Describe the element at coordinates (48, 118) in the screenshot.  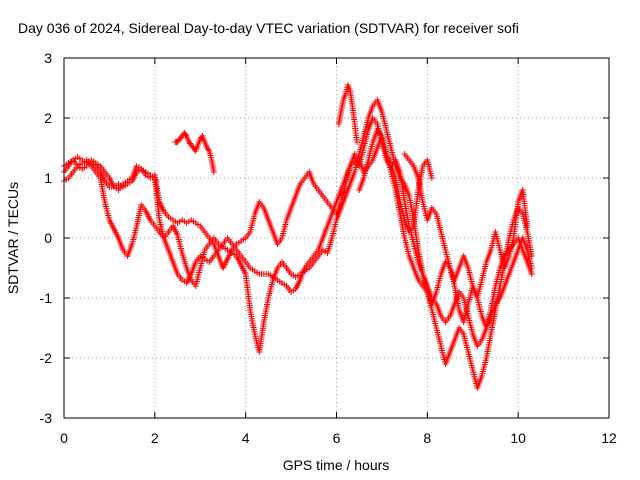
I see `y-tick-label: 2` at that location.